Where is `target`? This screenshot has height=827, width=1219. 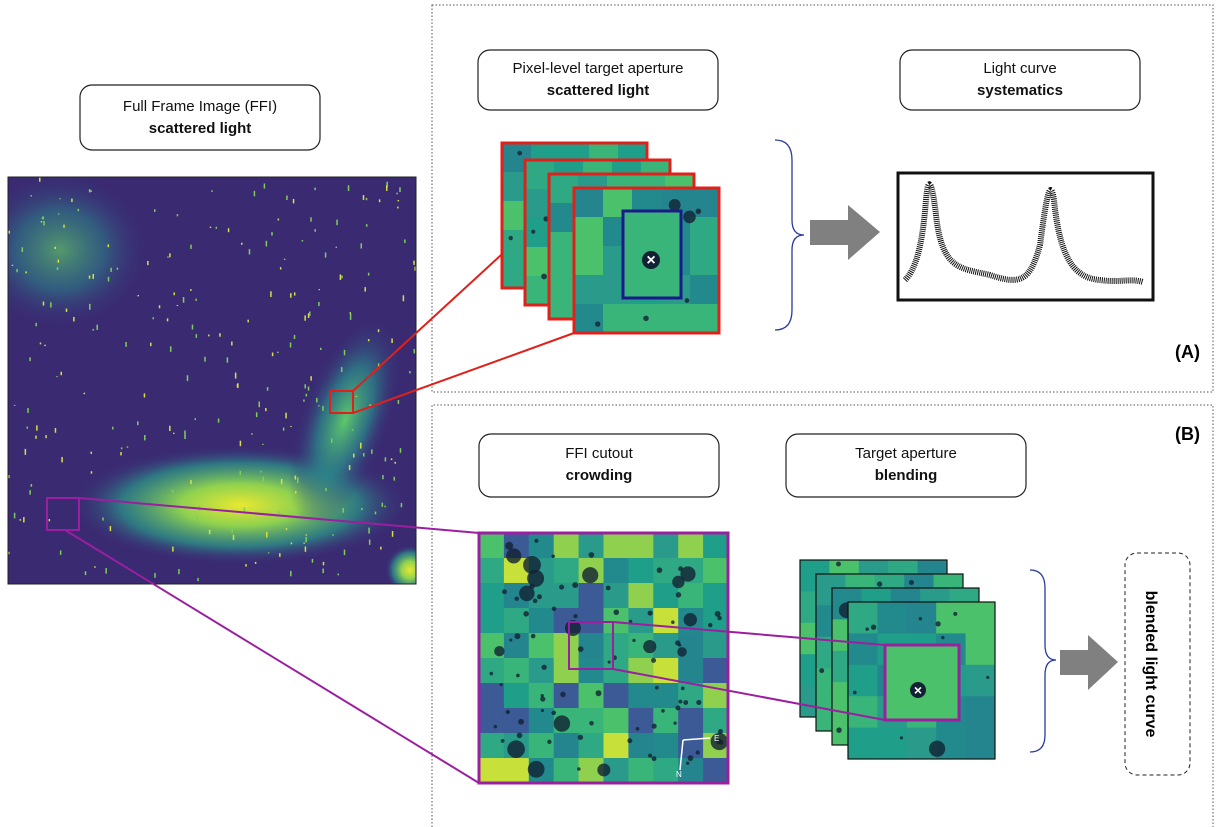
target is located at coordinates (918, 690).